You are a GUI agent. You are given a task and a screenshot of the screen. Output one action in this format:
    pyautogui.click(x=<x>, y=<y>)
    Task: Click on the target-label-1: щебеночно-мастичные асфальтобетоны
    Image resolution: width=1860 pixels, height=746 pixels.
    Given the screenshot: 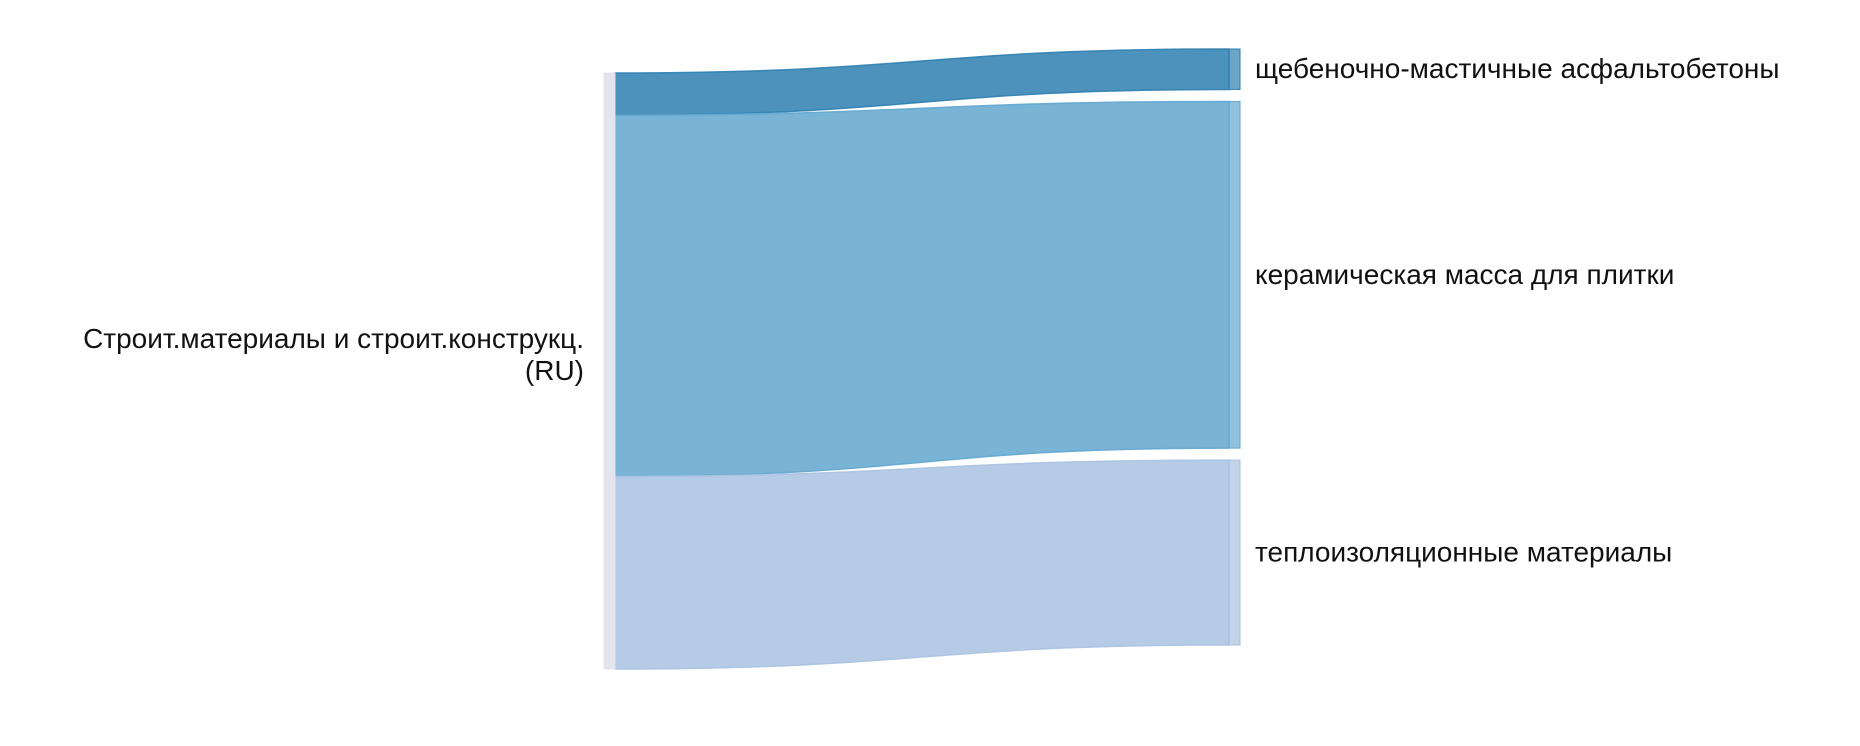 What is the action you would take?
    pyautogui.click(x=1517, y=68)
    